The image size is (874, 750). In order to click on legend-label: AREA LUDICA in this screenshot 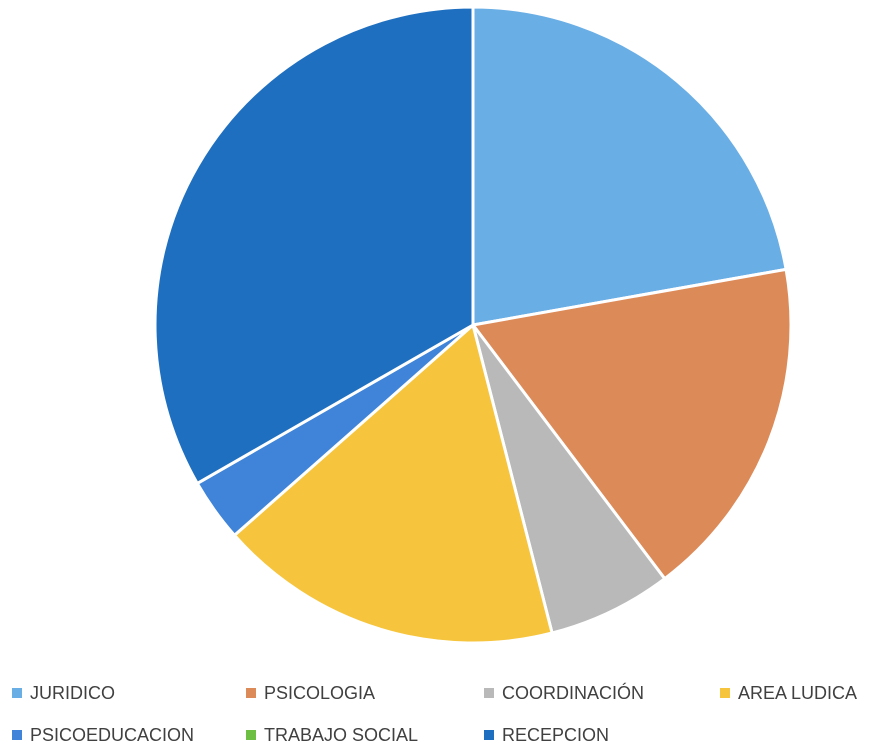, I will do `click(798, 692)`.